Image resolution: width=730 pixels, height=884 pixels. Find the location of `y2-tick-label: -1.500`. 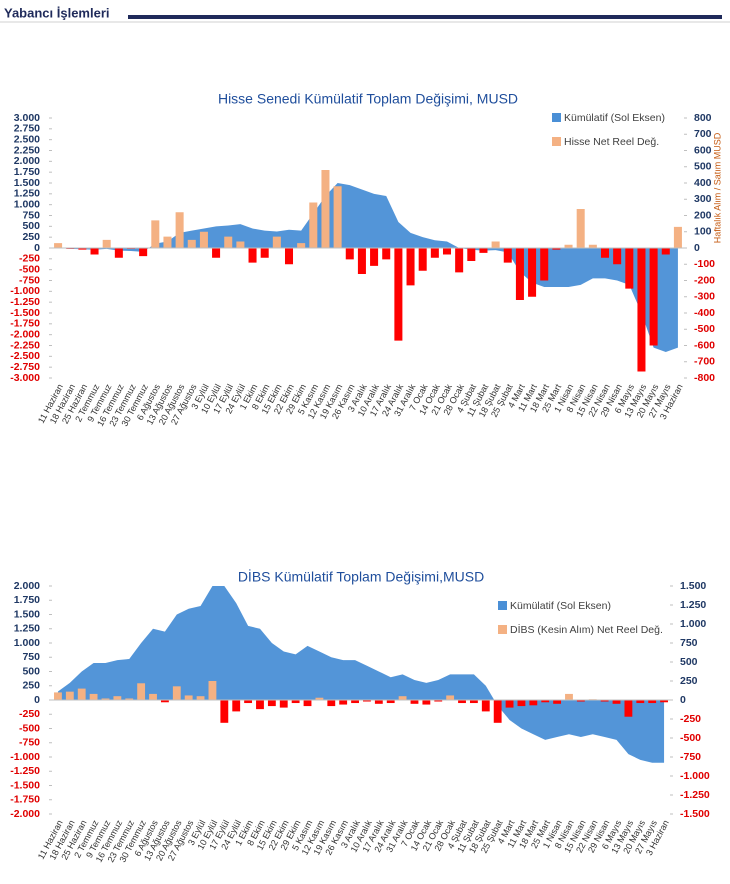

y2-tick-label: -1.500 is located at coordinates (695, 814).